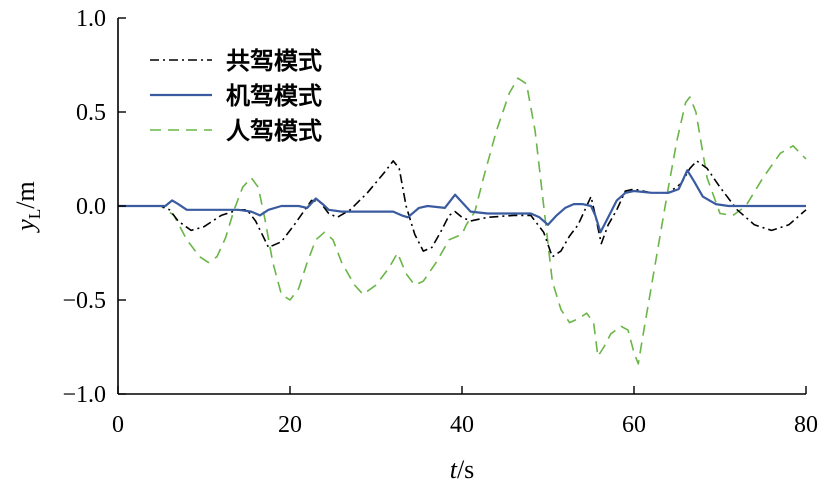 This screenshot has width=826, height=487. Describe the element at coordinates (462, 469) in the screenshot. I see `x-axis-title: t/s` at that location.